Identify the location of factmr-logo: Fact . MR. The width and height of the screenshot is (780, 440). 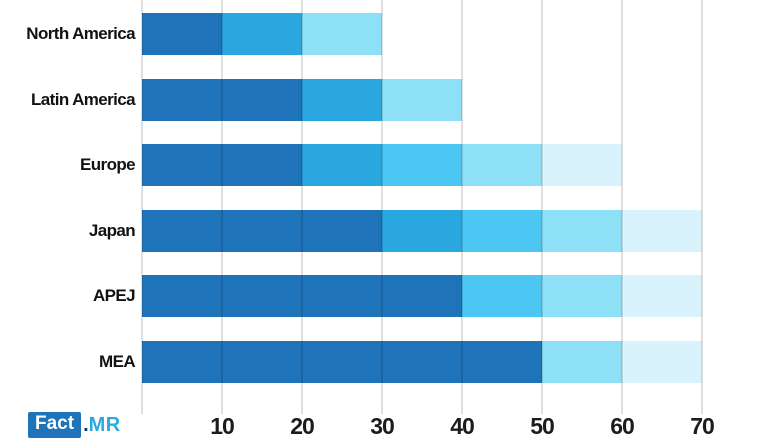
(74, 425).